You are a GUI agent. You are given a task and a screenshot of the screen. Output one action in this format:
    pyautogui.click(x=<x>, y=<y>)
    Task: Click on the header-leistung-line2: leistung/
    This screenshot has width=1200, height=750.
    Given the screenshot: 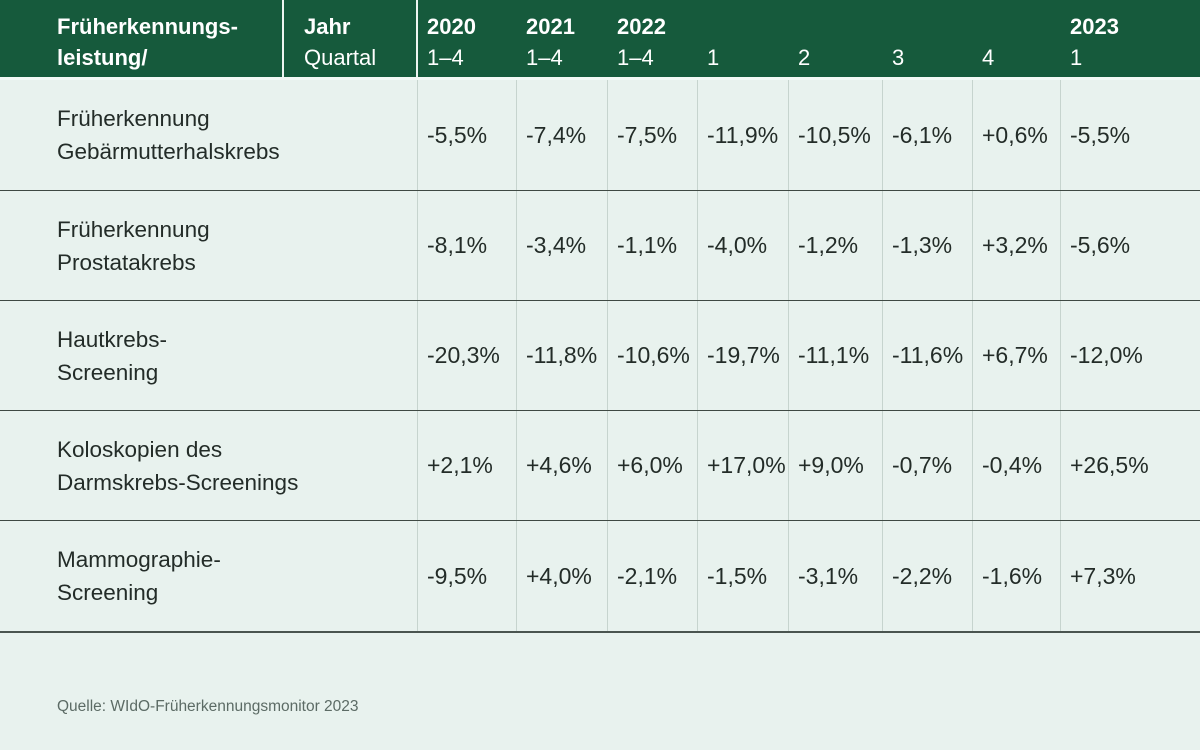 What is the action you would take?
    pyautogui.click(x=102, y=57)
    